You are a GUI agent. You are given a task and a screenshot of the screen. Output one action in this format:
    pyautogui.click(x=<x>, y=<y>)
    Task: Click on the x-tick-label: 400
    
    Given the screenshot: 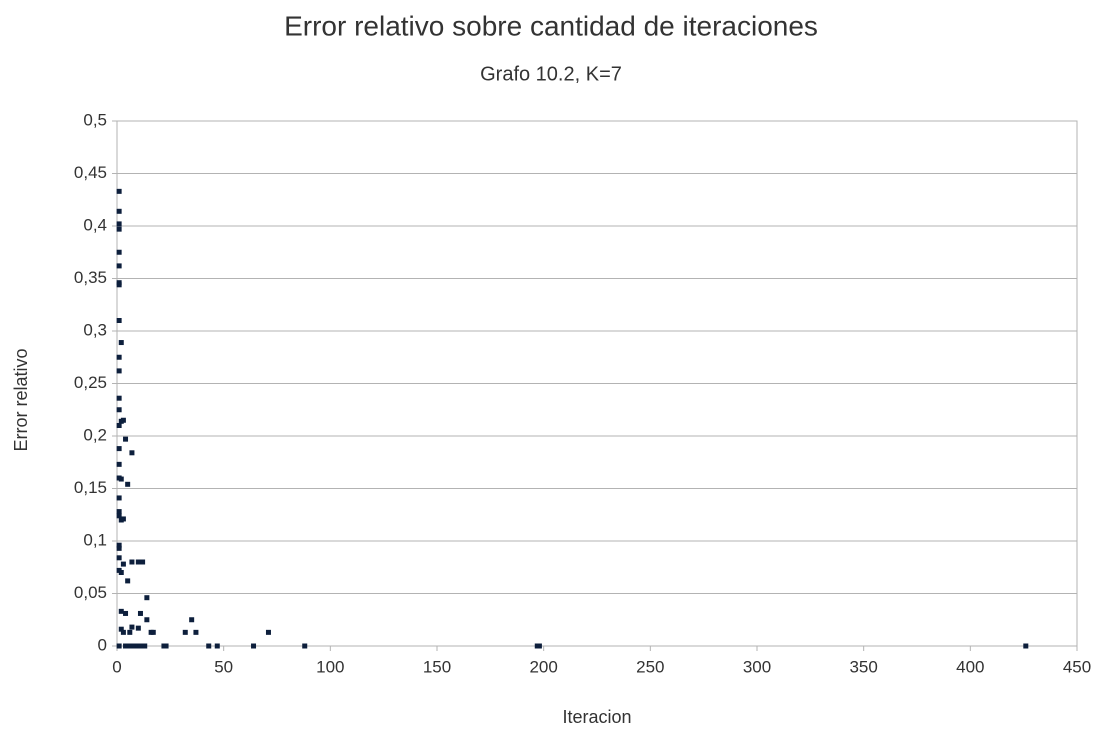 What is the action you would take?
    pyautogui.click(x=970, y=666)
    